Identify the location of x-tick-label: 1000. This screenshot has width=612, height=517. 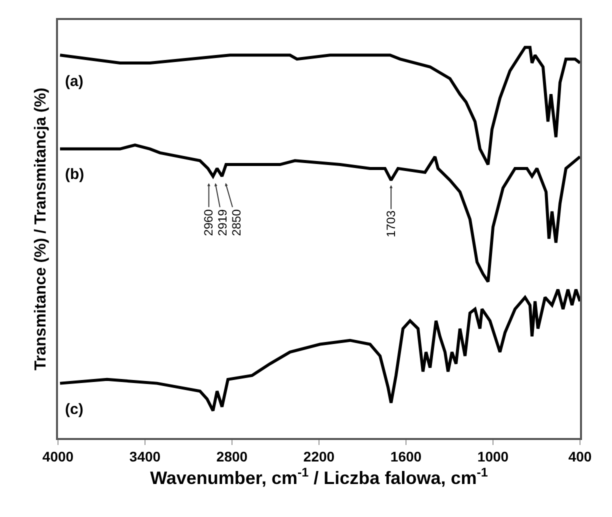
(493, 456).